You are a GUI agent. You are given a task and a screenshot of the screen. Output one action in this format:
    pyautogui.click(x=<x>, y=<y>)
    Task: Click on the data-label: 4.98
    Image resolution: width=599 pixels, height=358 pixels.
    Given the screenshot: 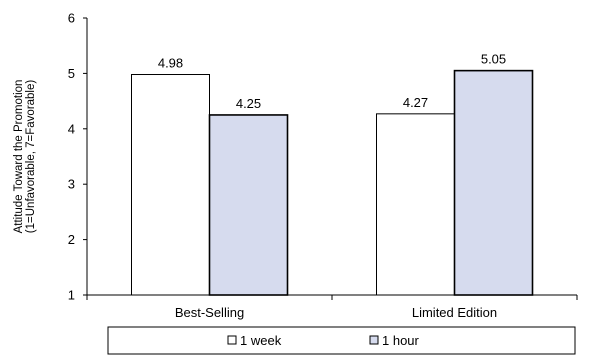 What is the action you would take?
    pyautogui.click(x=170, y=63)
    